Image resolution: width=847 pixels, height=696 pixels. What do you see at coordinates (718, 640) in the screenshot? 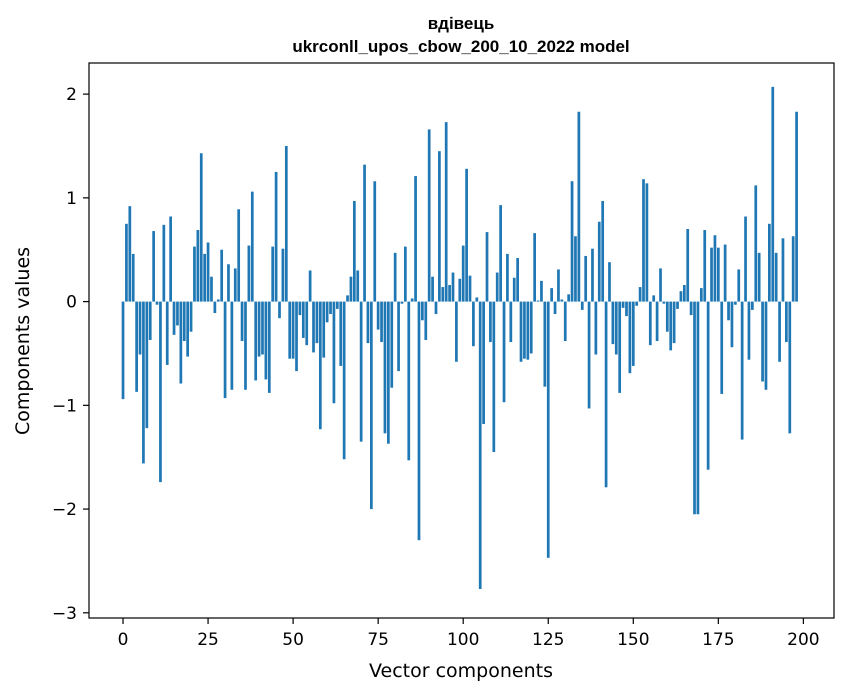
I see `x-tick-label: 175` at bounding box center [718, 640].